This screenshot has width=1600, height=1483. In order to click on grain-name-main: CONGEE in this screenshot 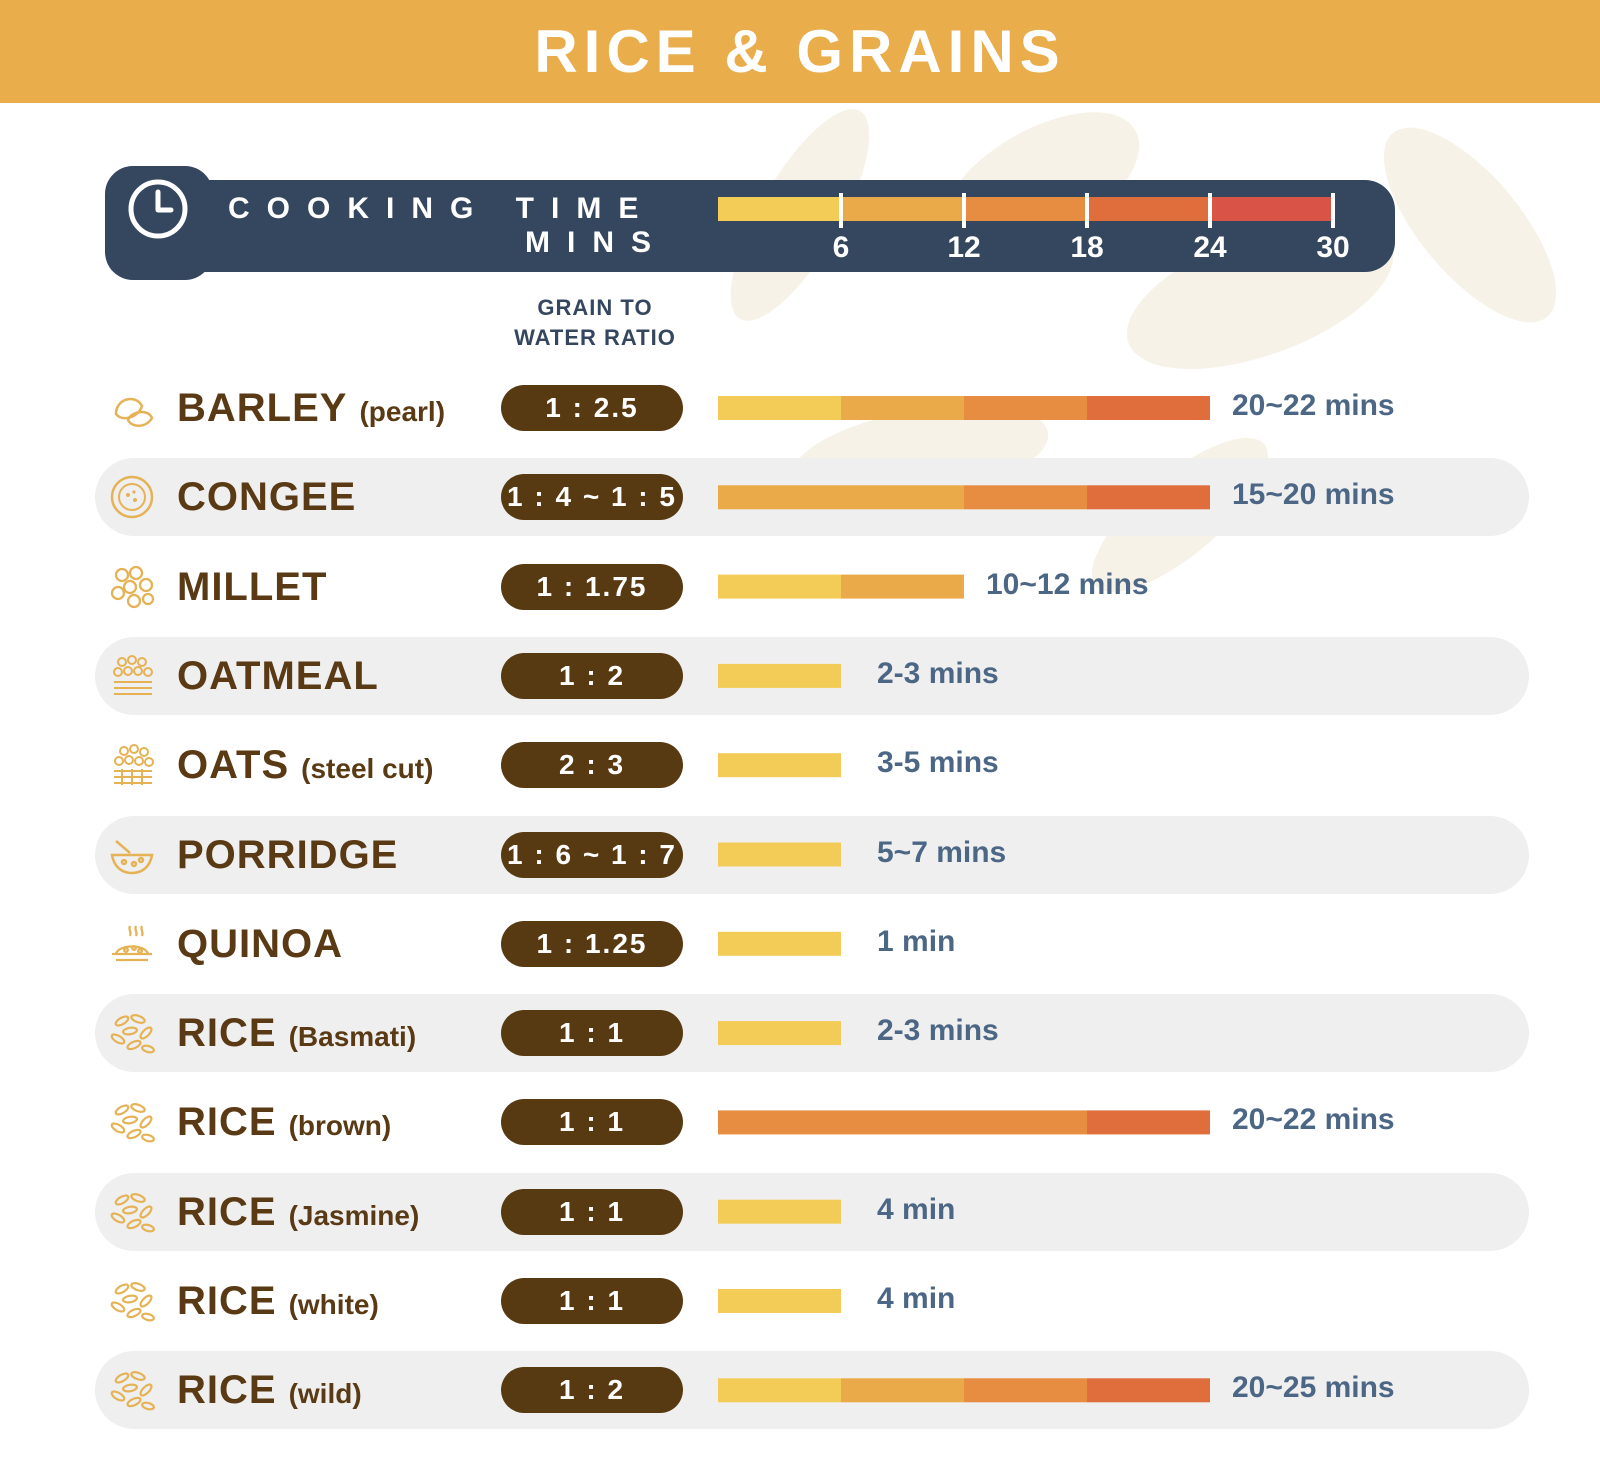, I will do `click(267, 497)`.